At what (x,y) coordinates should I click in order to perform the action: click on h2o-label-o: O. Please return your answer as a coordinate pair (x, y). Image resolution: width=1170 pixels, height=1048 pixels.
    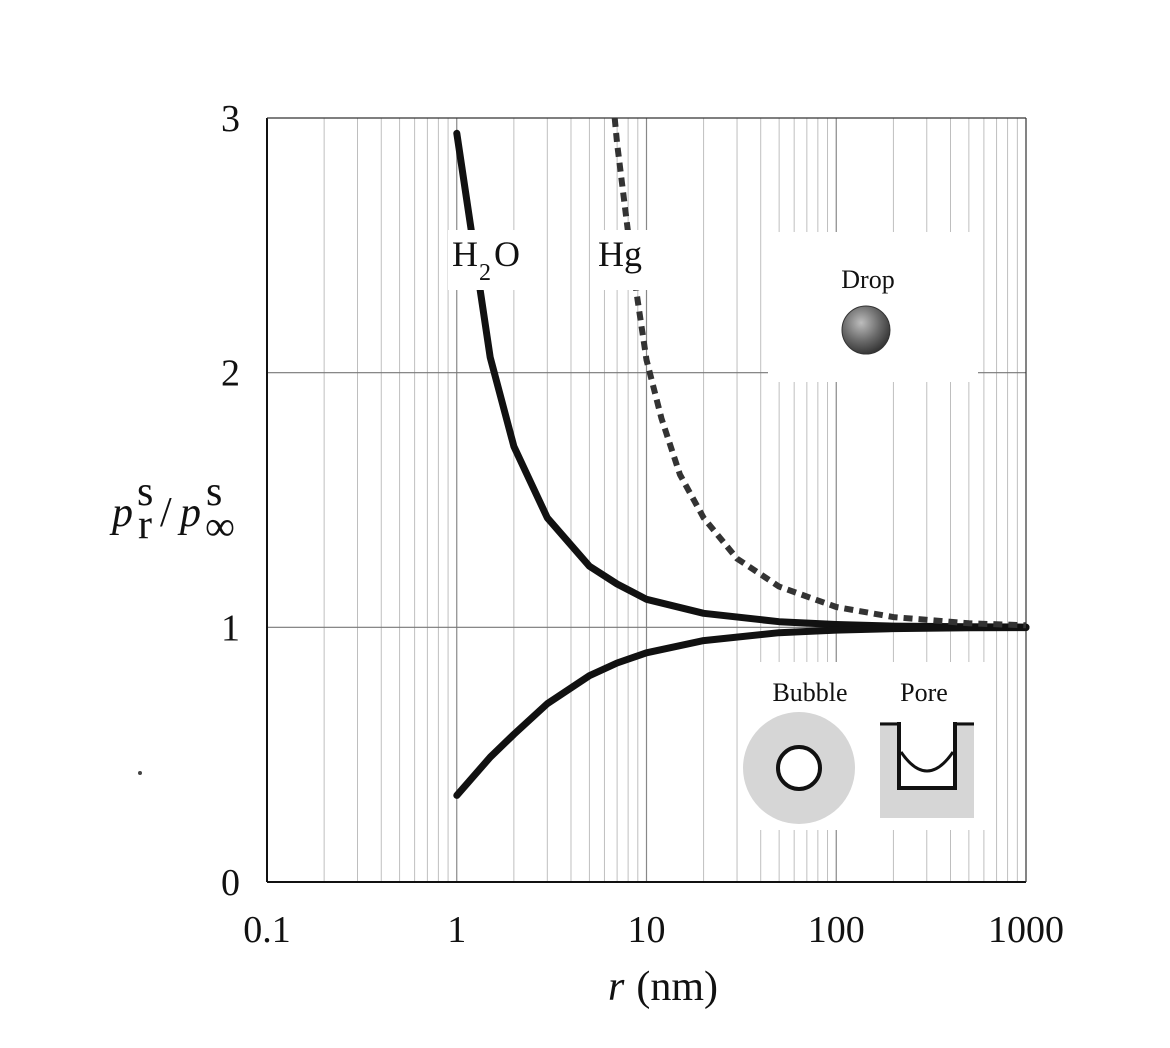
    Looking at the image, I should click on (507, 254).